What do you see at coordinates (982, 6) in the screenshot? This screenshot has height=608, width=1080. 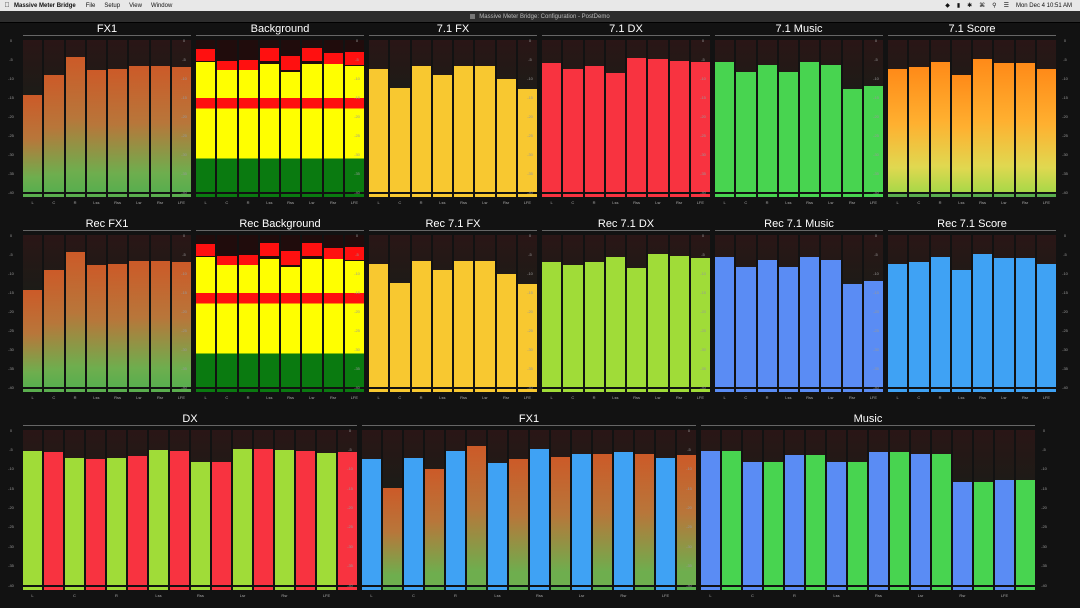 I see `wifi-icon: ⌘` at bounding box center [982, 6].